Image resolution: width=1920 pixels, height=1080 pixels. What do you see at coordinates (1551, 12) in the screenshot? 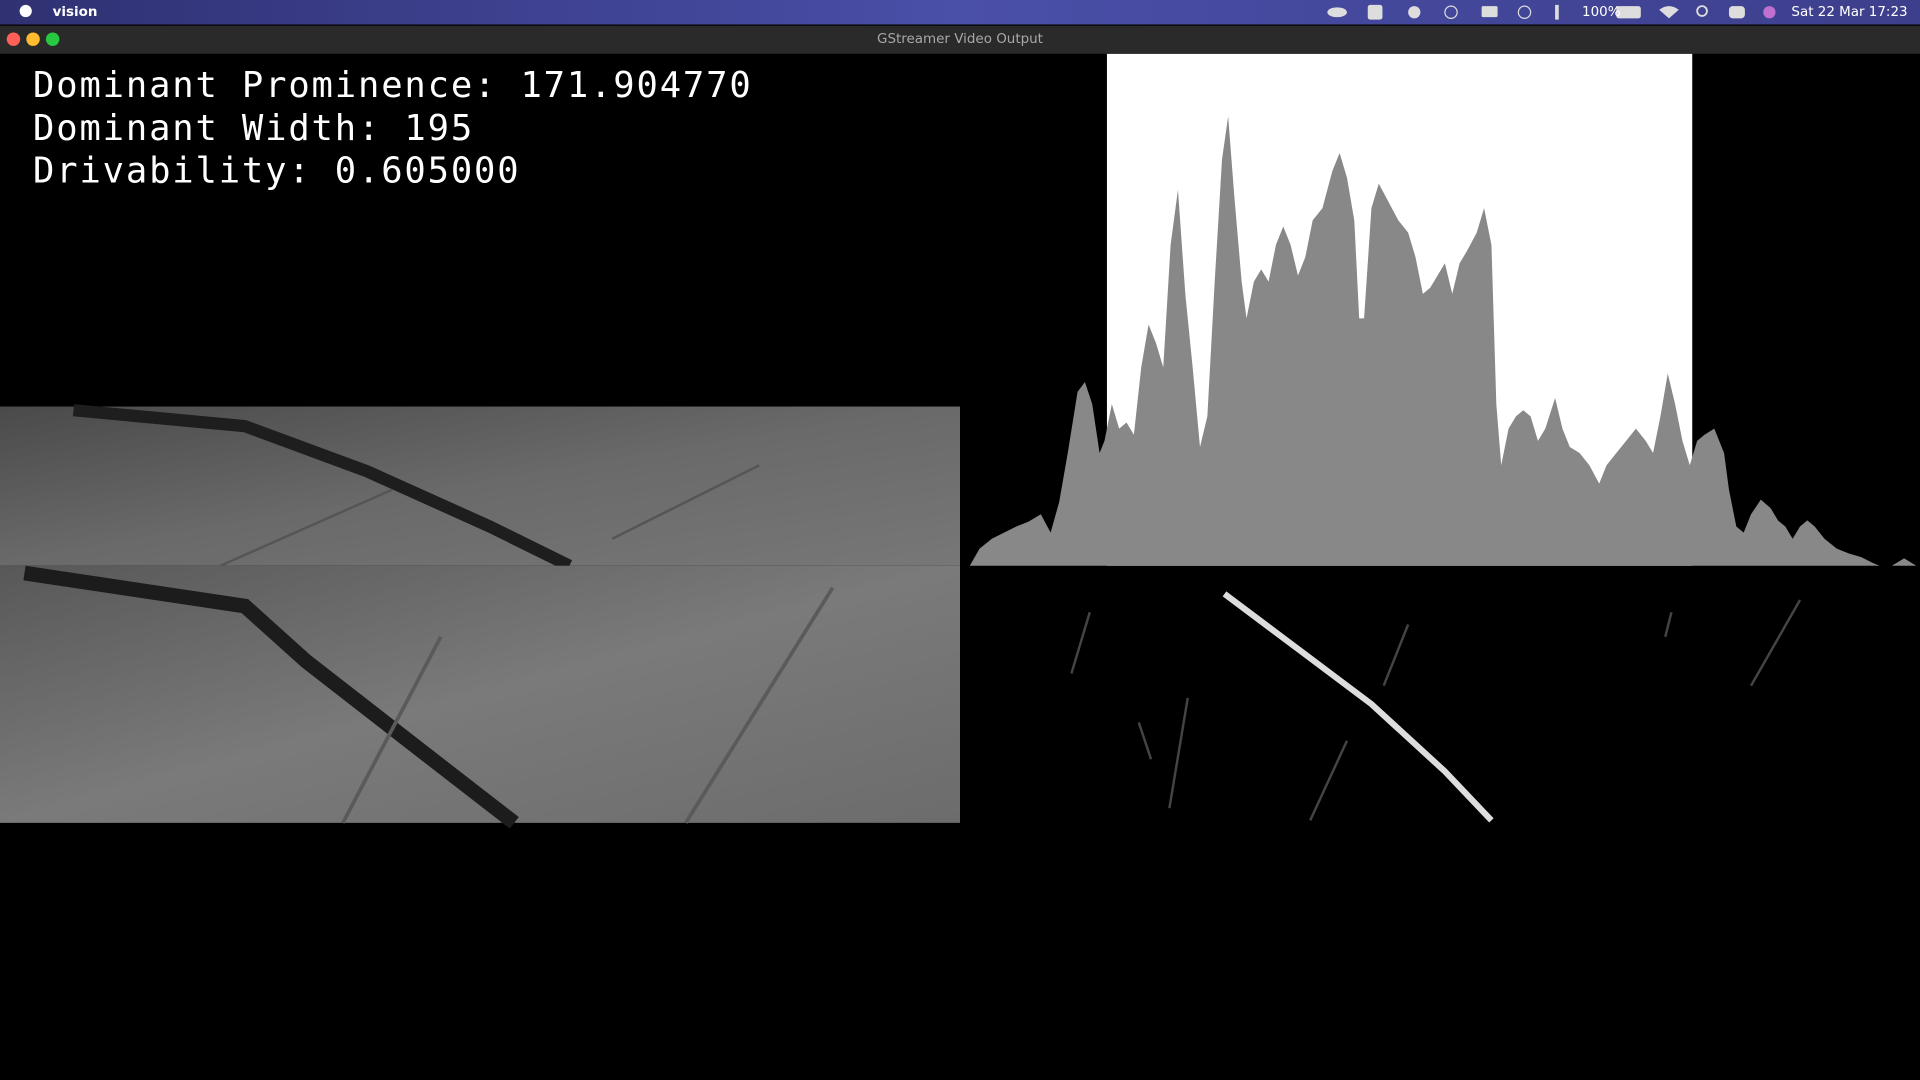
I see `status-icons` at bounding box center [1551, 12].